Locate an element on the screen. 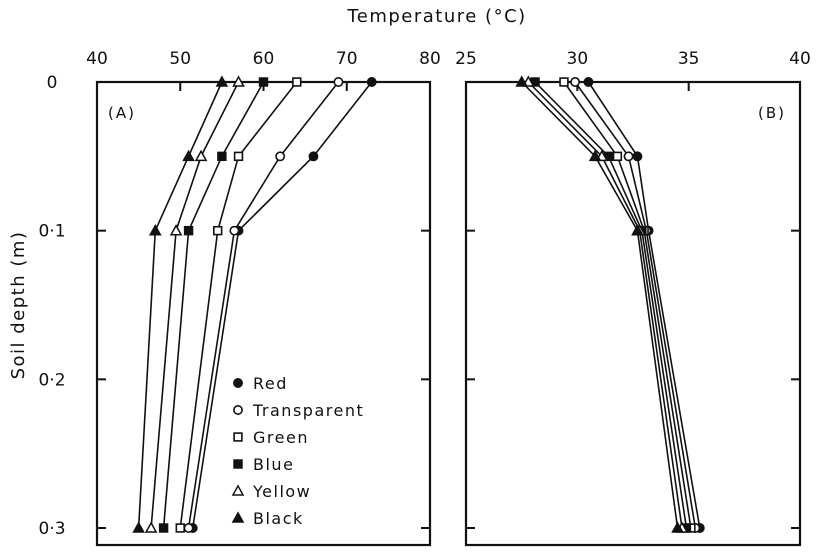 The image size is (826, 553). legend-item-yellow: Yellow is located at coordinates (271, 491).